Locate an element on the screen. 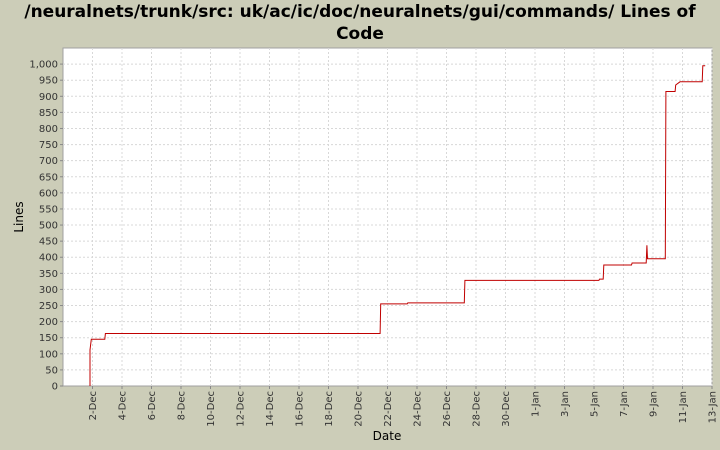  y-tick-label: 0 is located at coordinates (55, 387).